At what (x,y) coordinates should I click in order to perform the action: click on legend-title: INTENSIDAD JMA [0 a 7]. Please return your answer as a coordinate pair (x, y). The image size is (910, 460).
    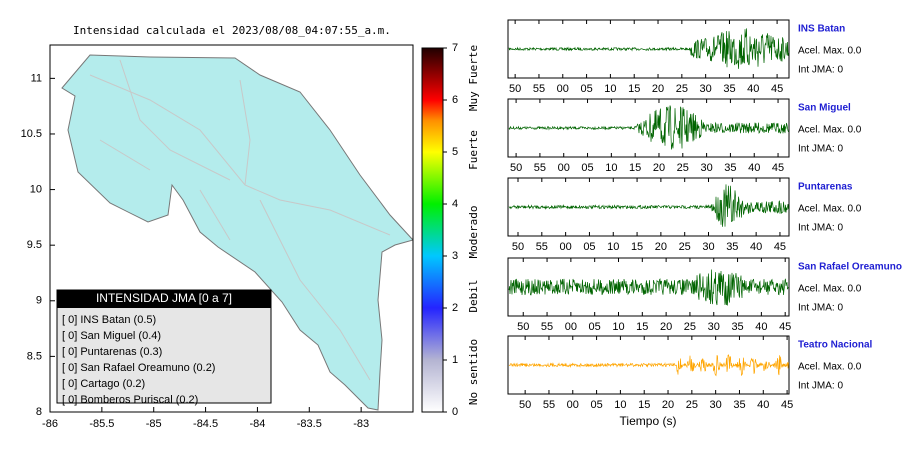
    Looking at the image, I should click on (164, 298).